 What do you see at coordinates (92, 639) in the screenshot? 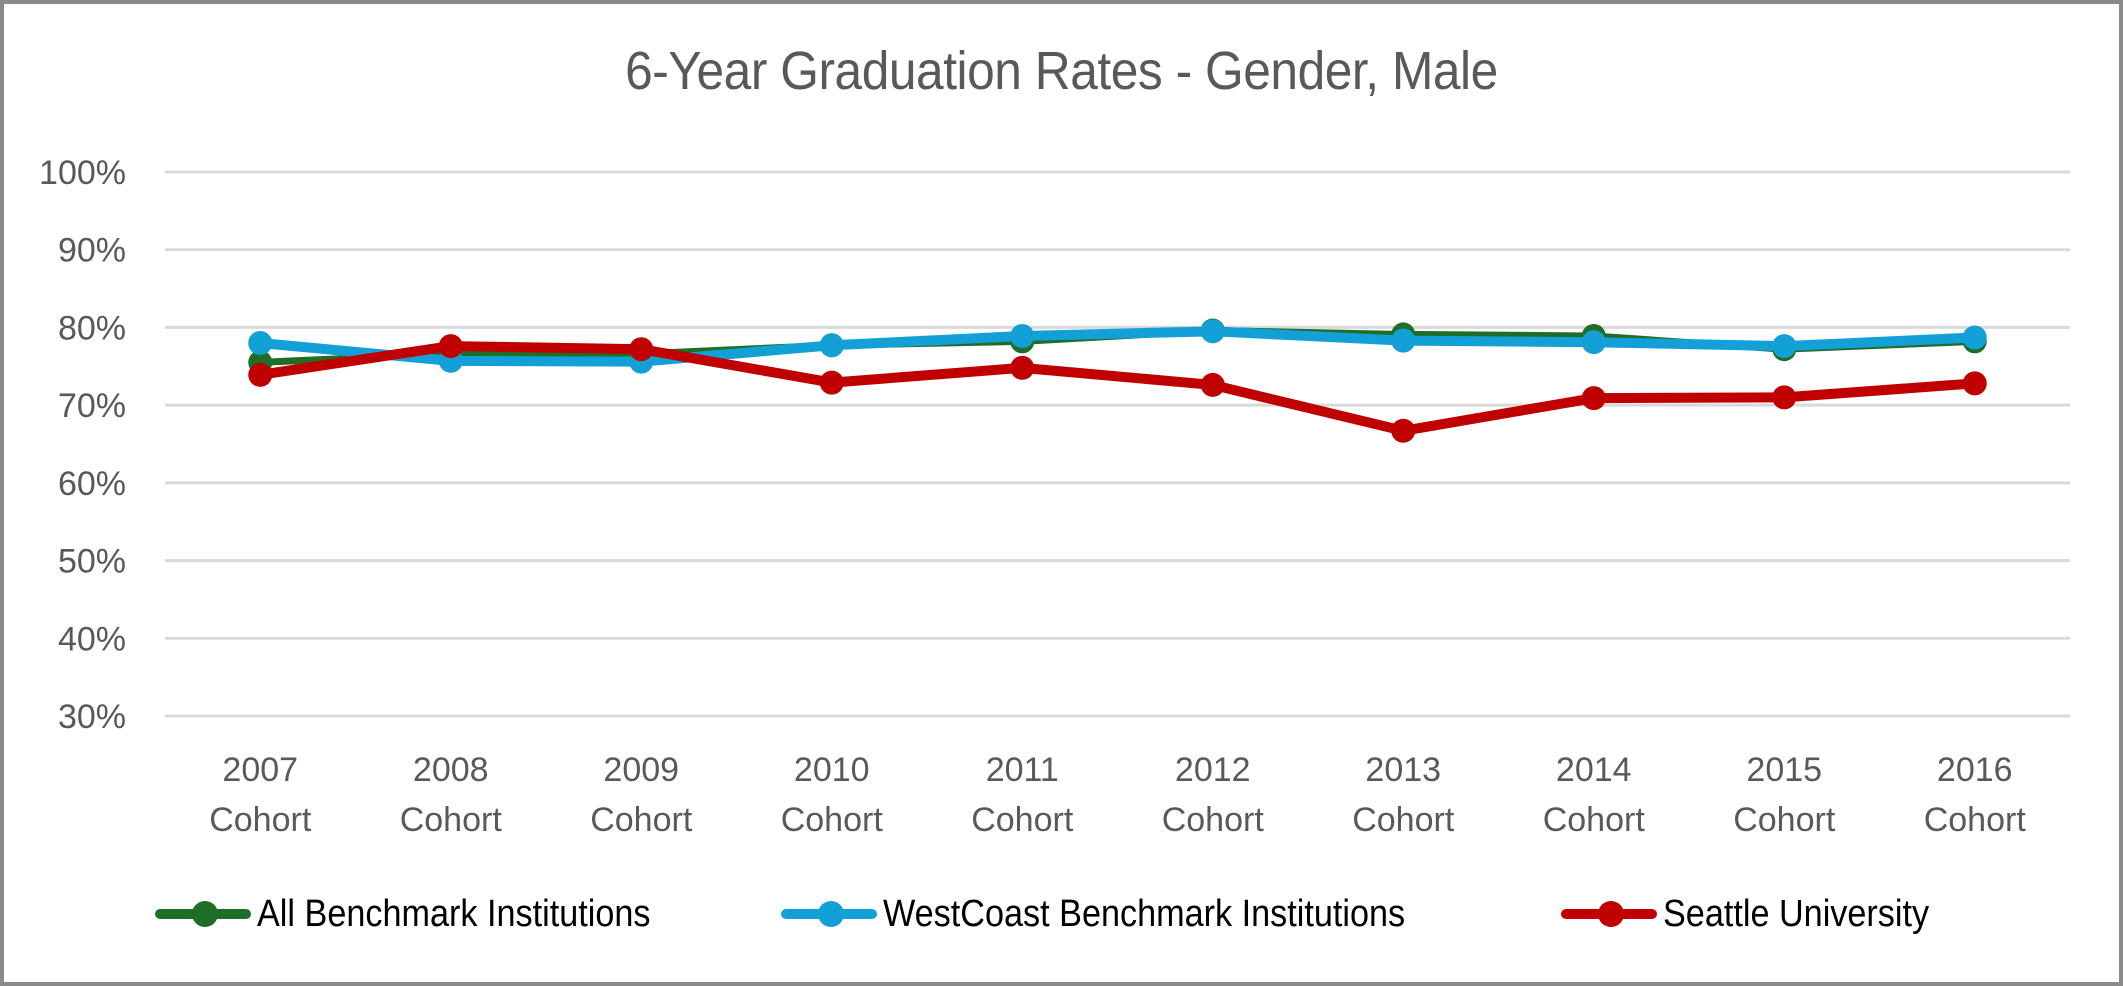
I see `y-tick-label: 40%` at bounding box center [92, 639].